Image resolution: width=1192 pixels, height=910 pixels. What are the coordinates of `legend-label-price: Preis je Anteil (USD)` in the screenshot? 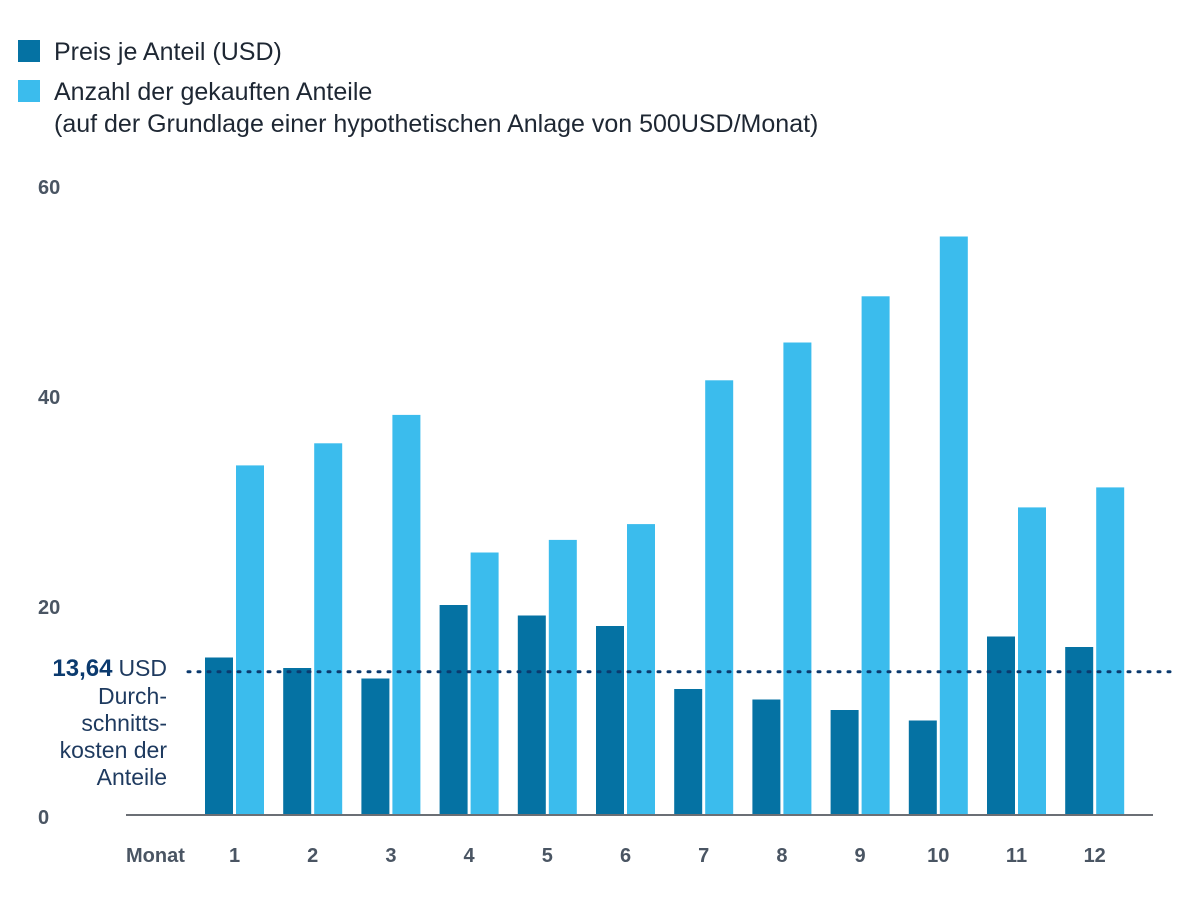 It's located at (168, 52).